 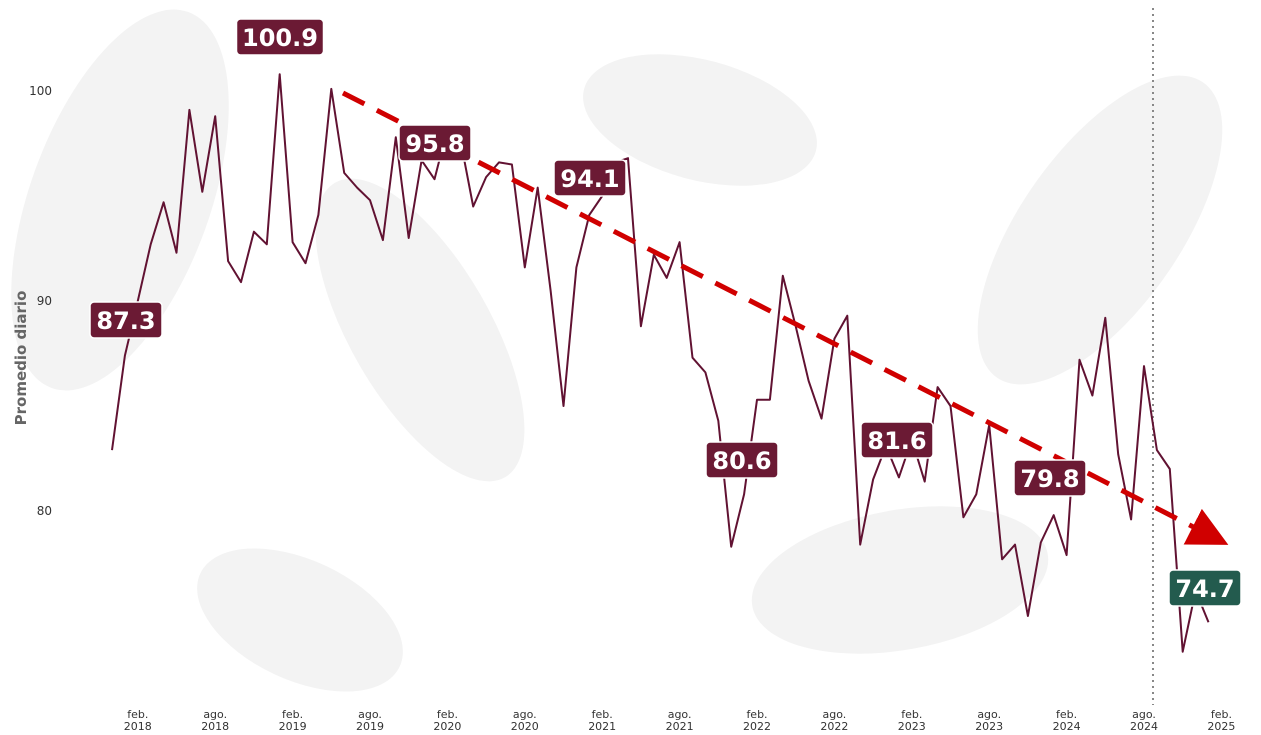 I want to click on x-tick-label: feb. 2018, so click(x=138, y=720).